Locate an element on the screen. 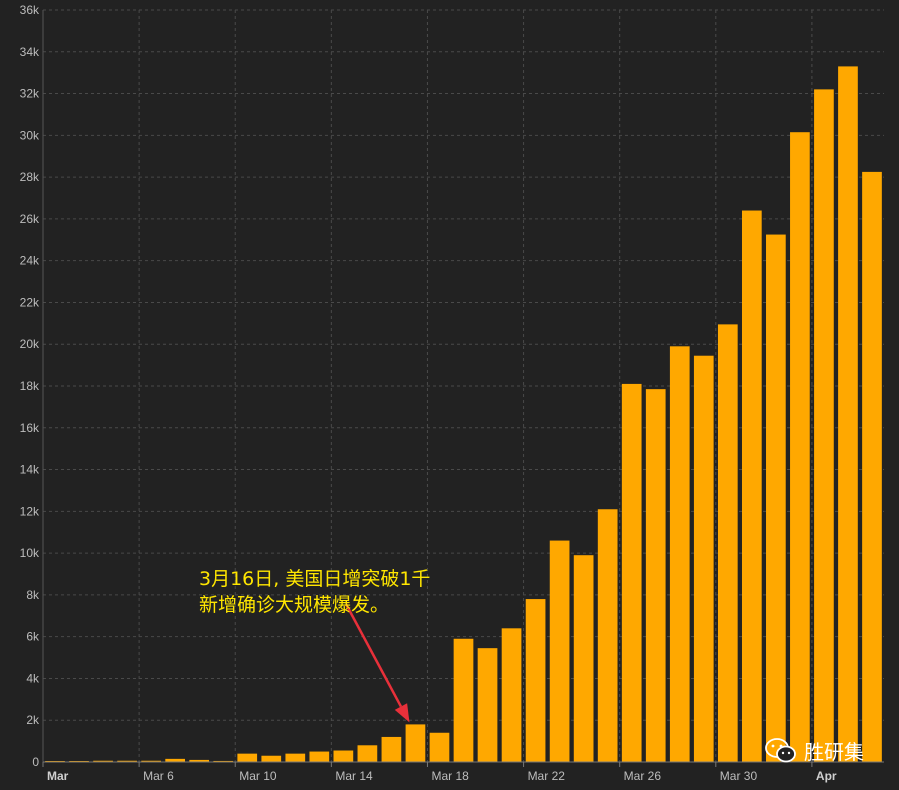 The height and width of the screenshot is (790, 899). y-tick-label: 6k is located at coordinates (33, 637).